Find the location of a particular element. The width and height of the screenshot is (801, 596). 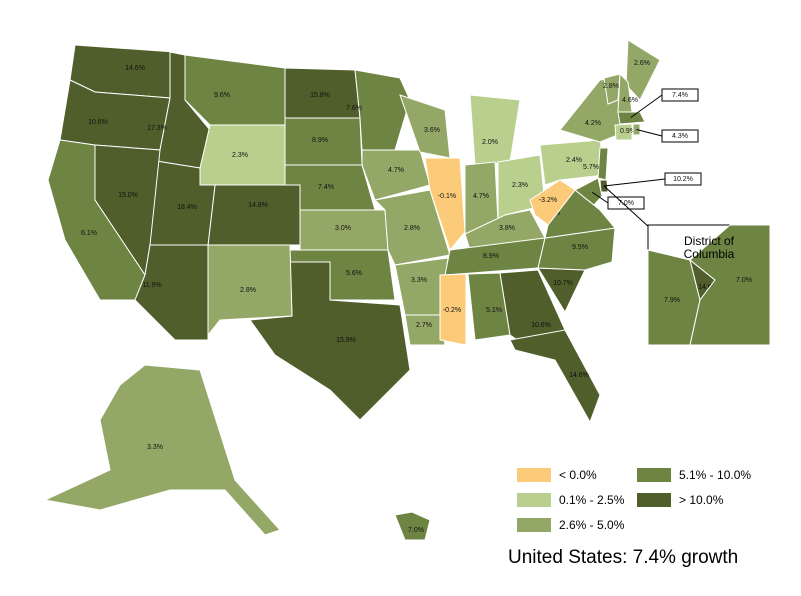

state-label: 4.3% is located at coordinates (680, 136).